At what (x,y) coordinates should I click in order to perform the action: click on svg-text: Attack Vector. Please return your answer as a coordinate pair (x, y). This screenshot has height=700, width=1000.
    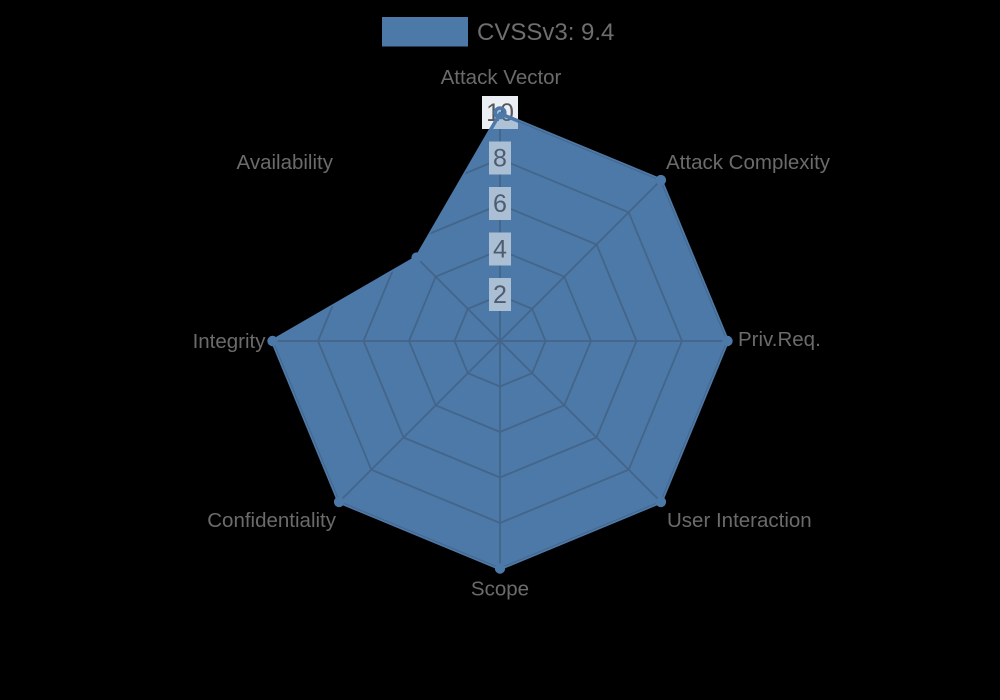
    Looking at the image, I should click on (501, 77).